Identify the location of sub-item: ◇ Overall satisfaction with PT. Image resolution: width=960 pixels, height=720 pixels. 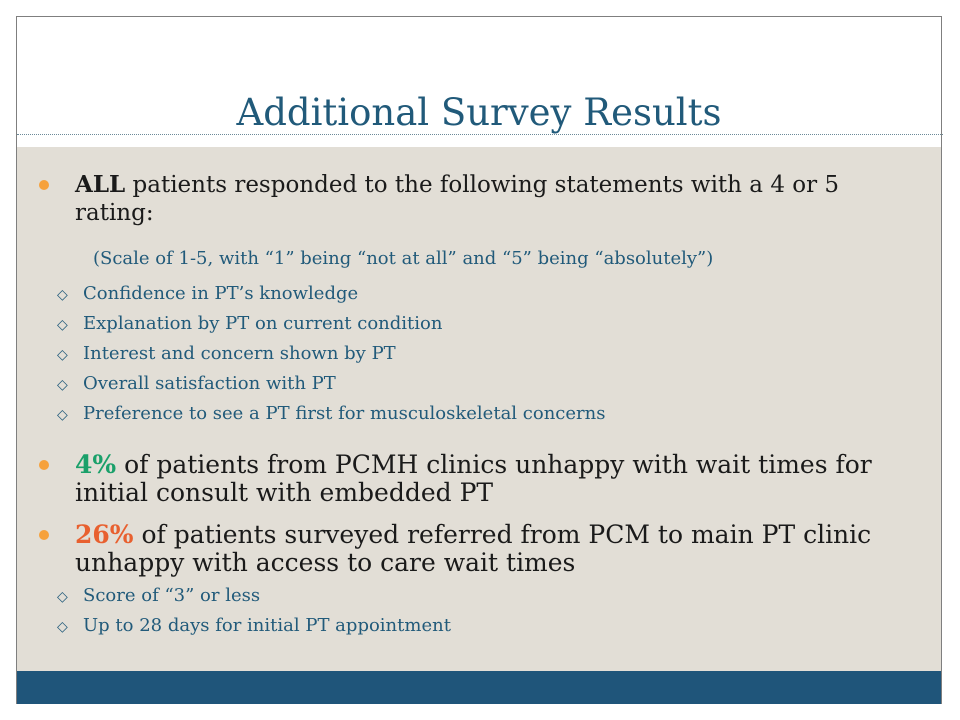
(196, 384).